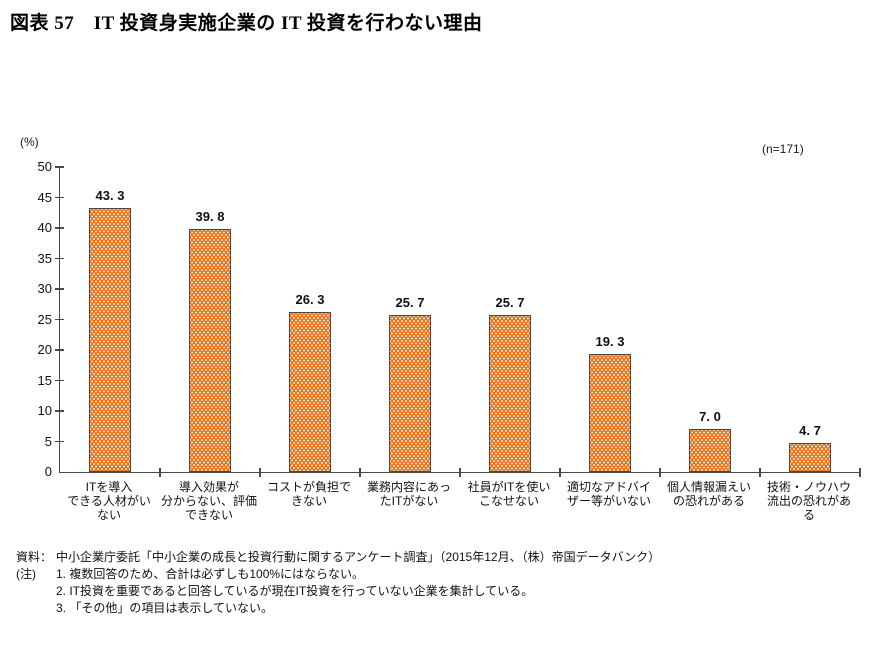 This screenshot has width=893, height=650. What do you see at coordinates (164, 608) in the screenshot?
I see `footer-row-text: 3. 「その他」の項目は表示していない。` at bounding box center [164, 608].